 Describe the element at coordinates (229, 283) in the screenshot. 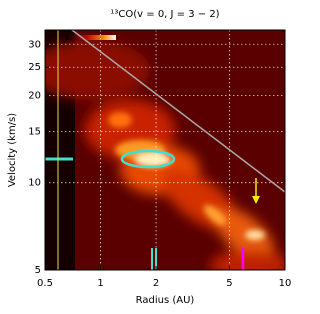

I see `x-tick-label: 5` at that location.